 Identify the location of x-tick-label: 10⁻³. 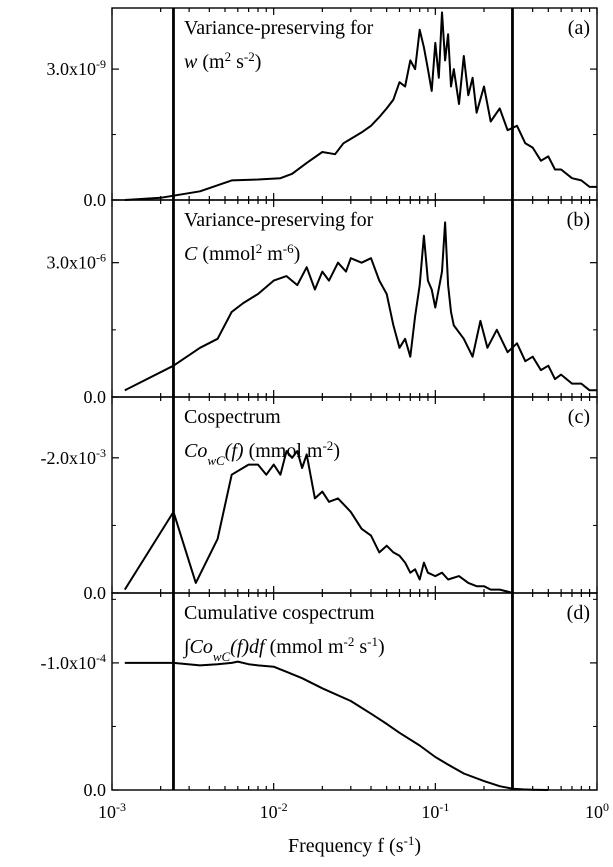
(112, 811).